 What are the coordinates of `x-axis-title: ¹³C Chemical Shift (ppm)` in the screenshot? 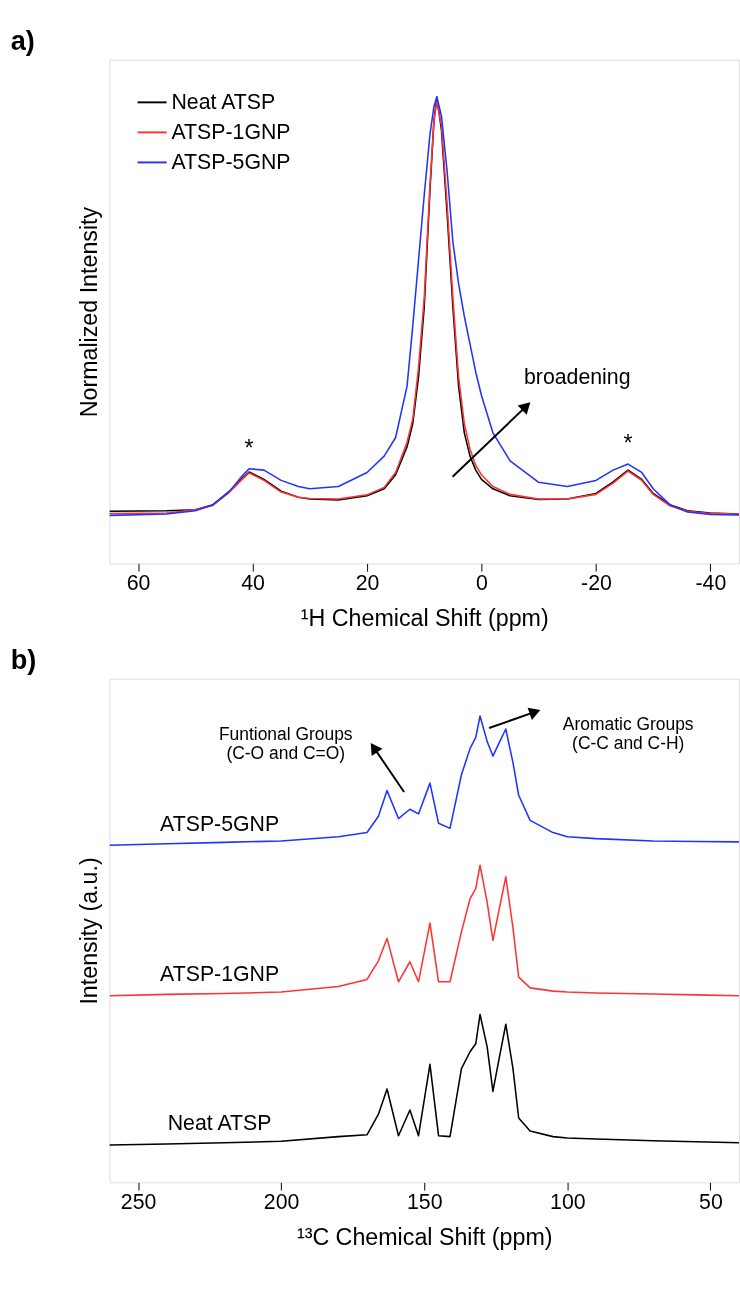 It's located at (424, 1236).